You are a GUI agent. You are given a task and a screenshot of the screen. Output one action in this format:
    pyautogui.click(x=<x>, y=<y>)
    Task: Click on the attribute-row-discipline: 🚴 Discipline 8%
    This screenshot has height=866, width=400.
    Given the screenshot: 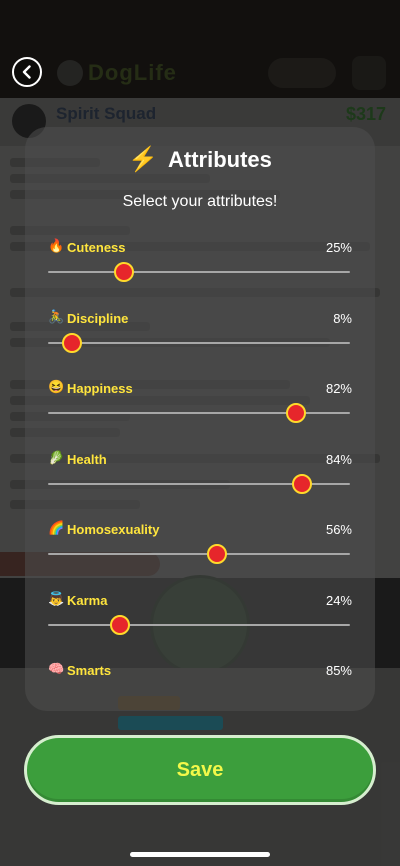 What is the action you would take?
    pyautogui.click(x=200, y=340)
    